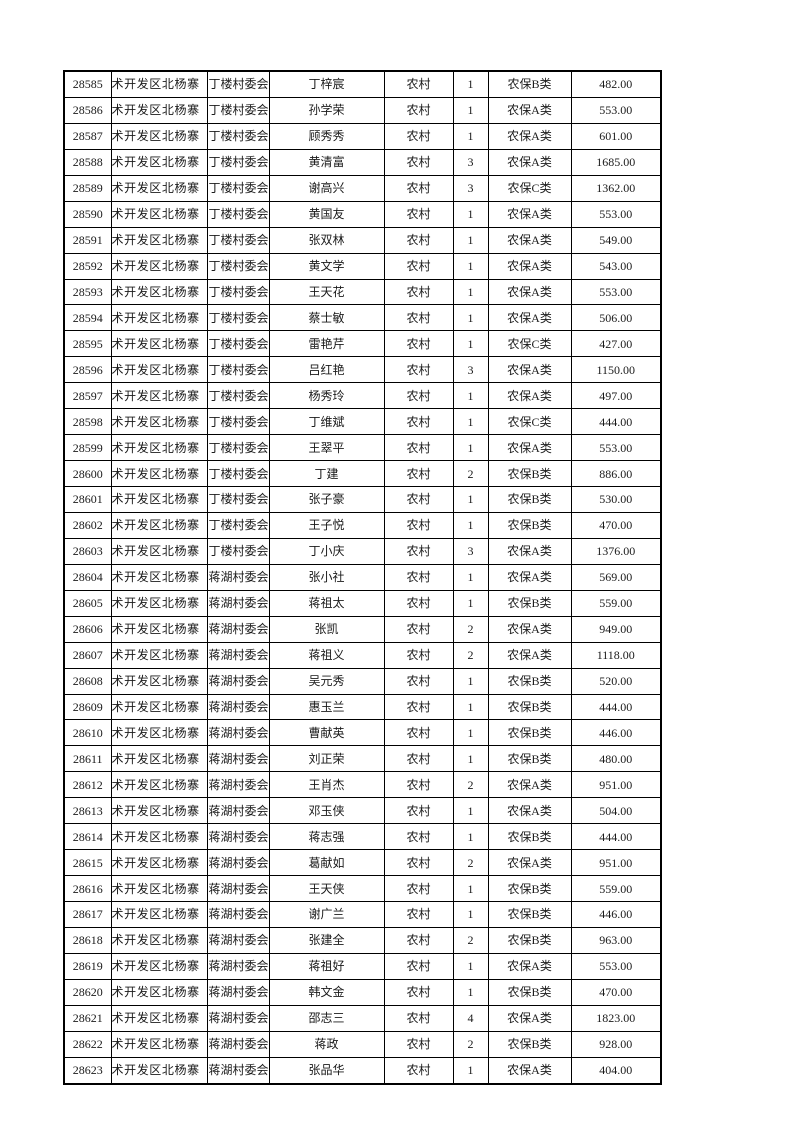 The height and width of the screenshot is (1122, 793). Describe the element at coordinates (326, 966) in the screenshot. I see `cell-person-name: 蒋祖好` at that location.